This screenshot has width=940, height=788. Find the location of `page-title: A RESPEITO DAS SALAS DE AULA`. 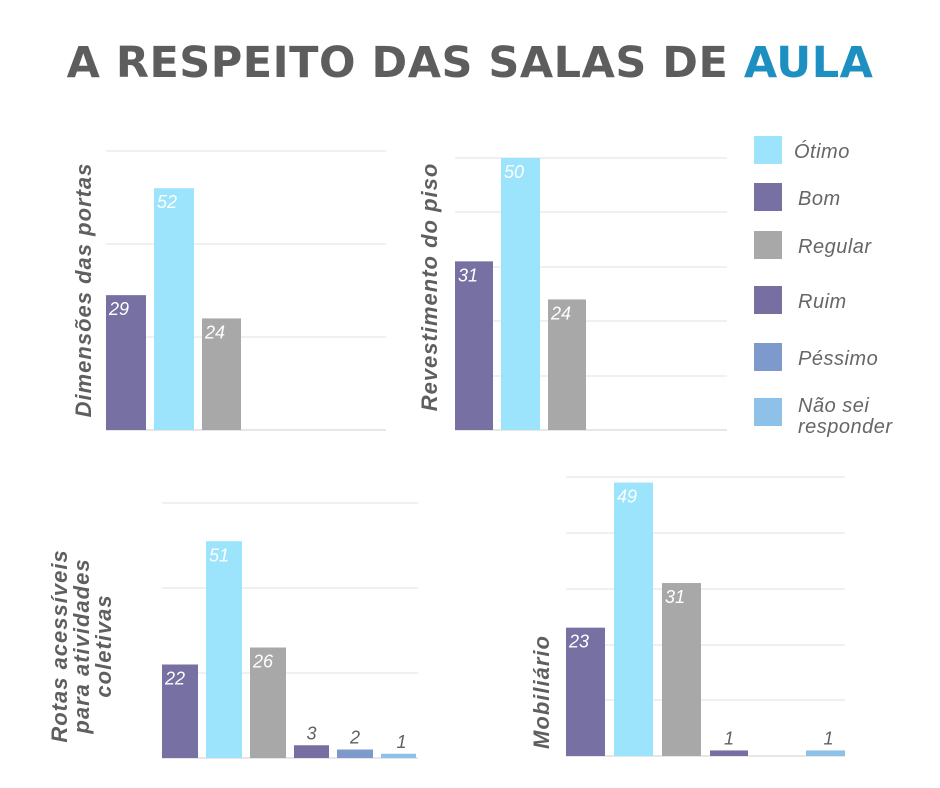

page-title: A RESPEITO DAS SALAS DE AULA is located at coordinates (470, 63).